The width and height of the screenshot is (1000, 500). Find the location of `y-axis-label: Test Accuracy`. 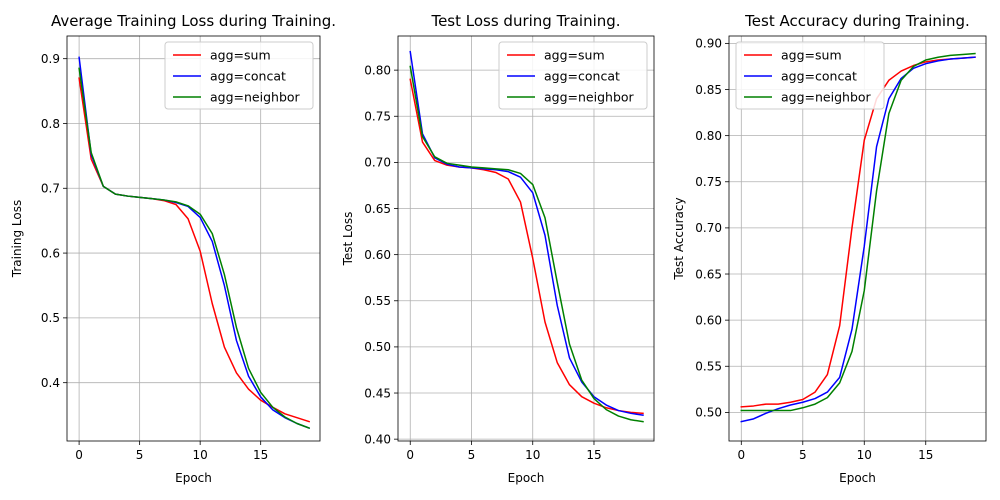

y-axis-label: Test Accuracy is located at coordinates (679, 238).